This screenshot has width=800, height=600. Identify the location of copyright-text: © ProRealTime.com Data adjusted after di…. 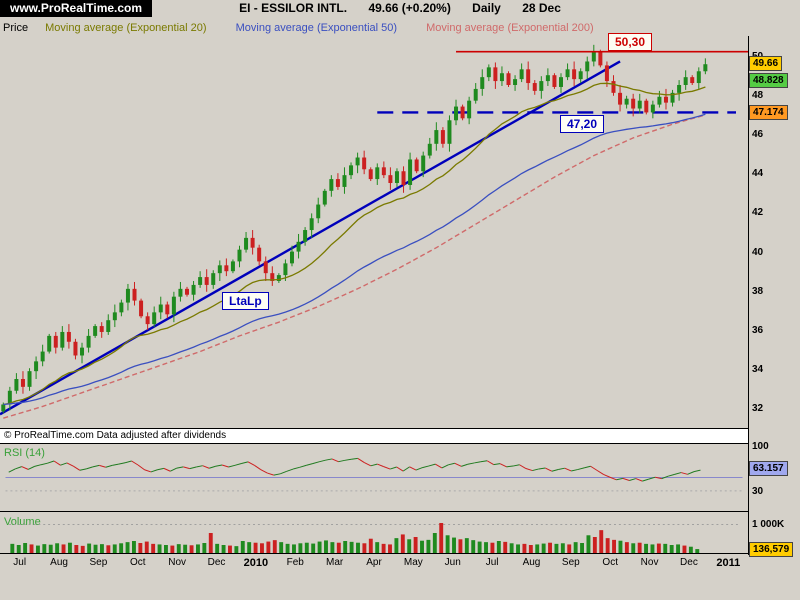
(115, 435).